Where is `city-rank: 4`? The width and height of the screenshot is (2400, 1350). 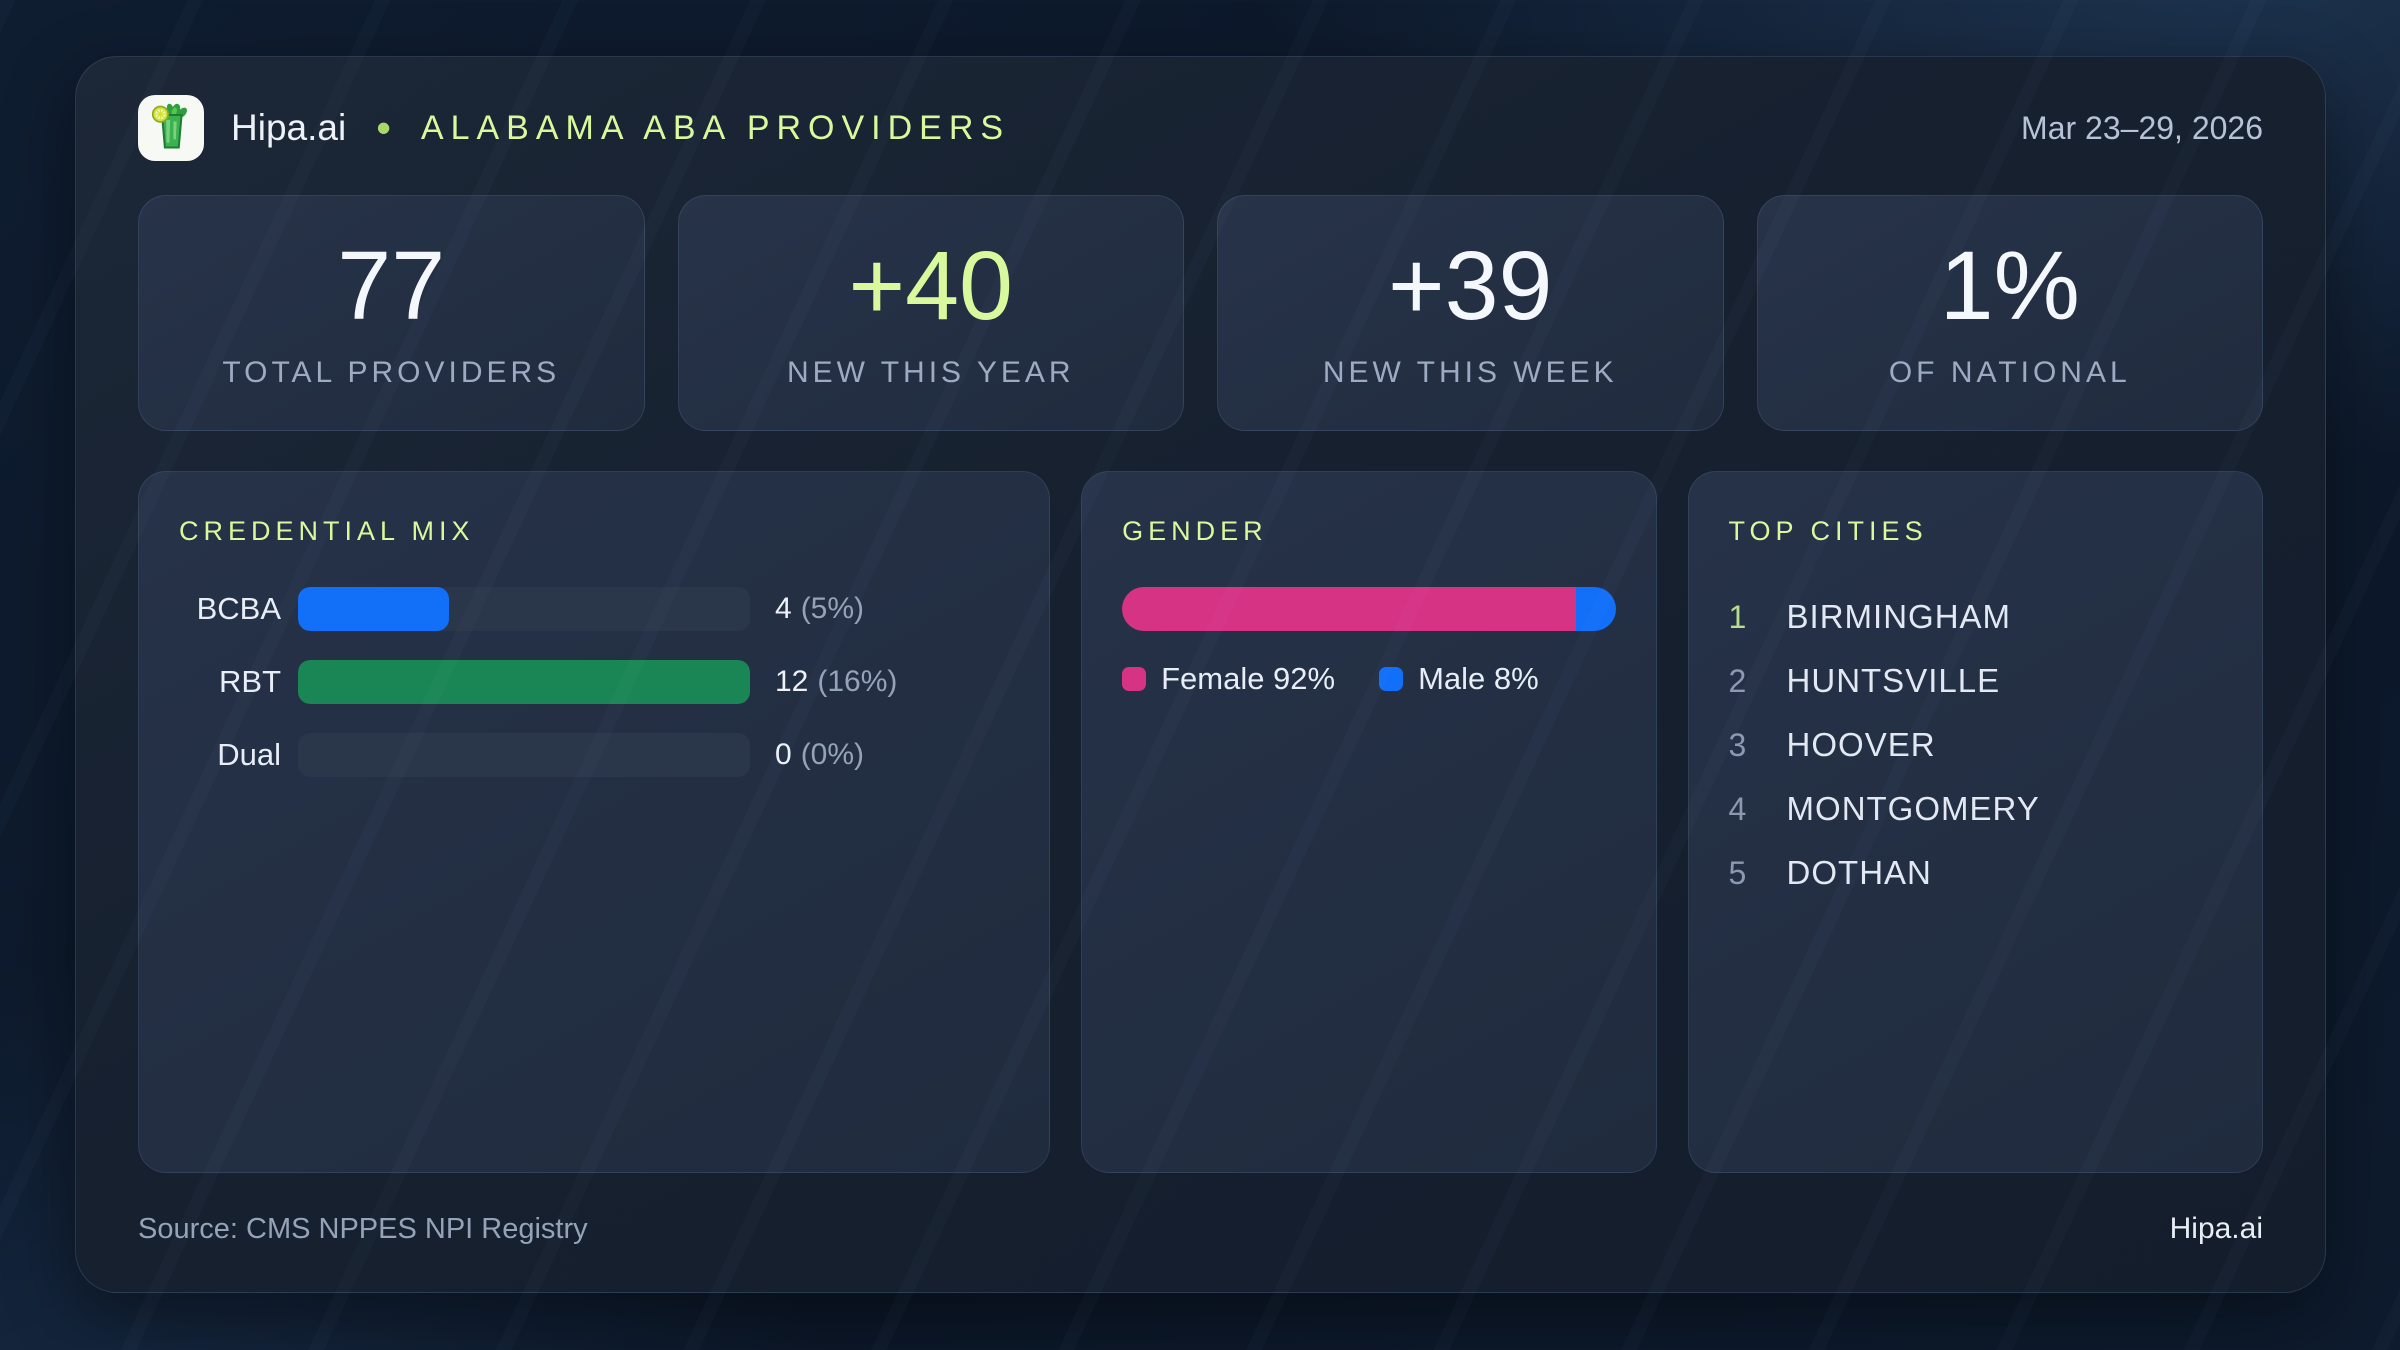 city-rank: 4 is located at coordinates (1737, 808).